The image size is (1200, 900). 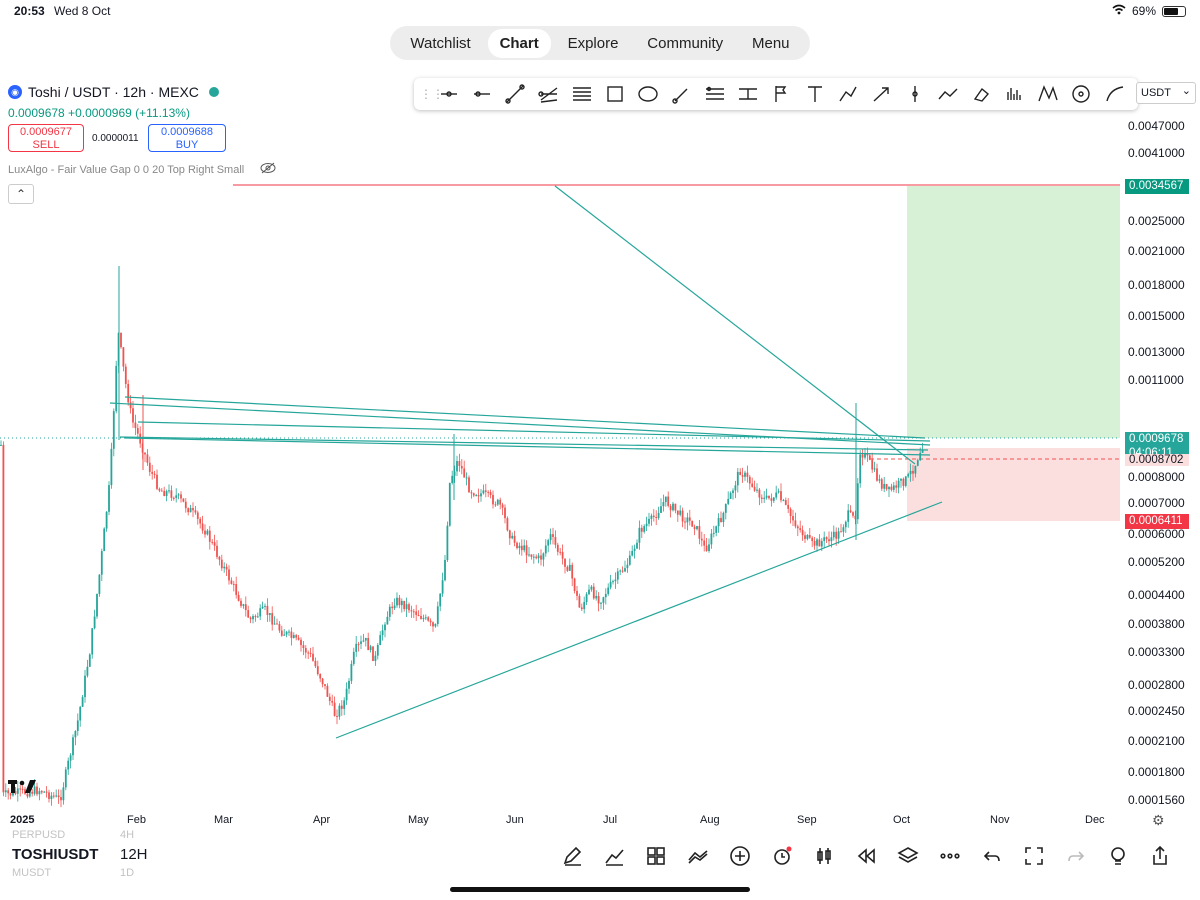 I want to click on pencil-icon, so click(x=572, y=856).